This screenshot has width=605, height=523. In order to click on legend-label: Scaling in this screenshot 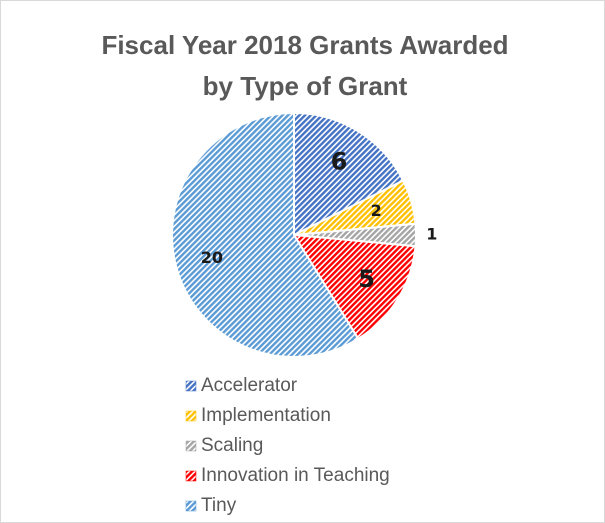, I will do `click(232, 445)`.